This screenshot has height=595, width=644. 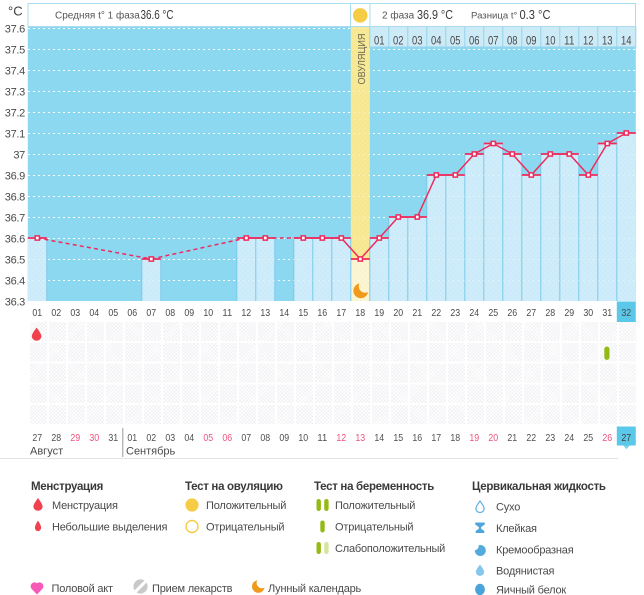 I want to click on svg-text: 32, so click(x=626, y=313).